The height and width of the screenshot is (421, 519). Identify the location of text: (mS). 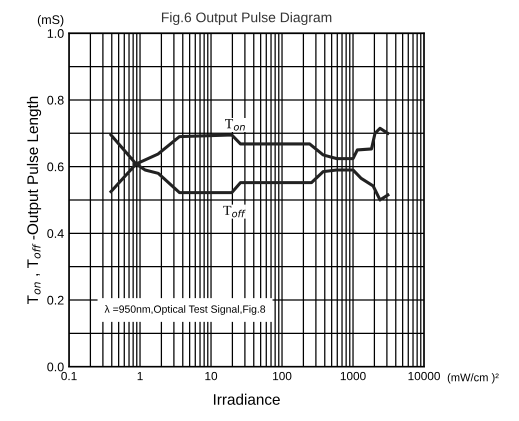
(51, 20).